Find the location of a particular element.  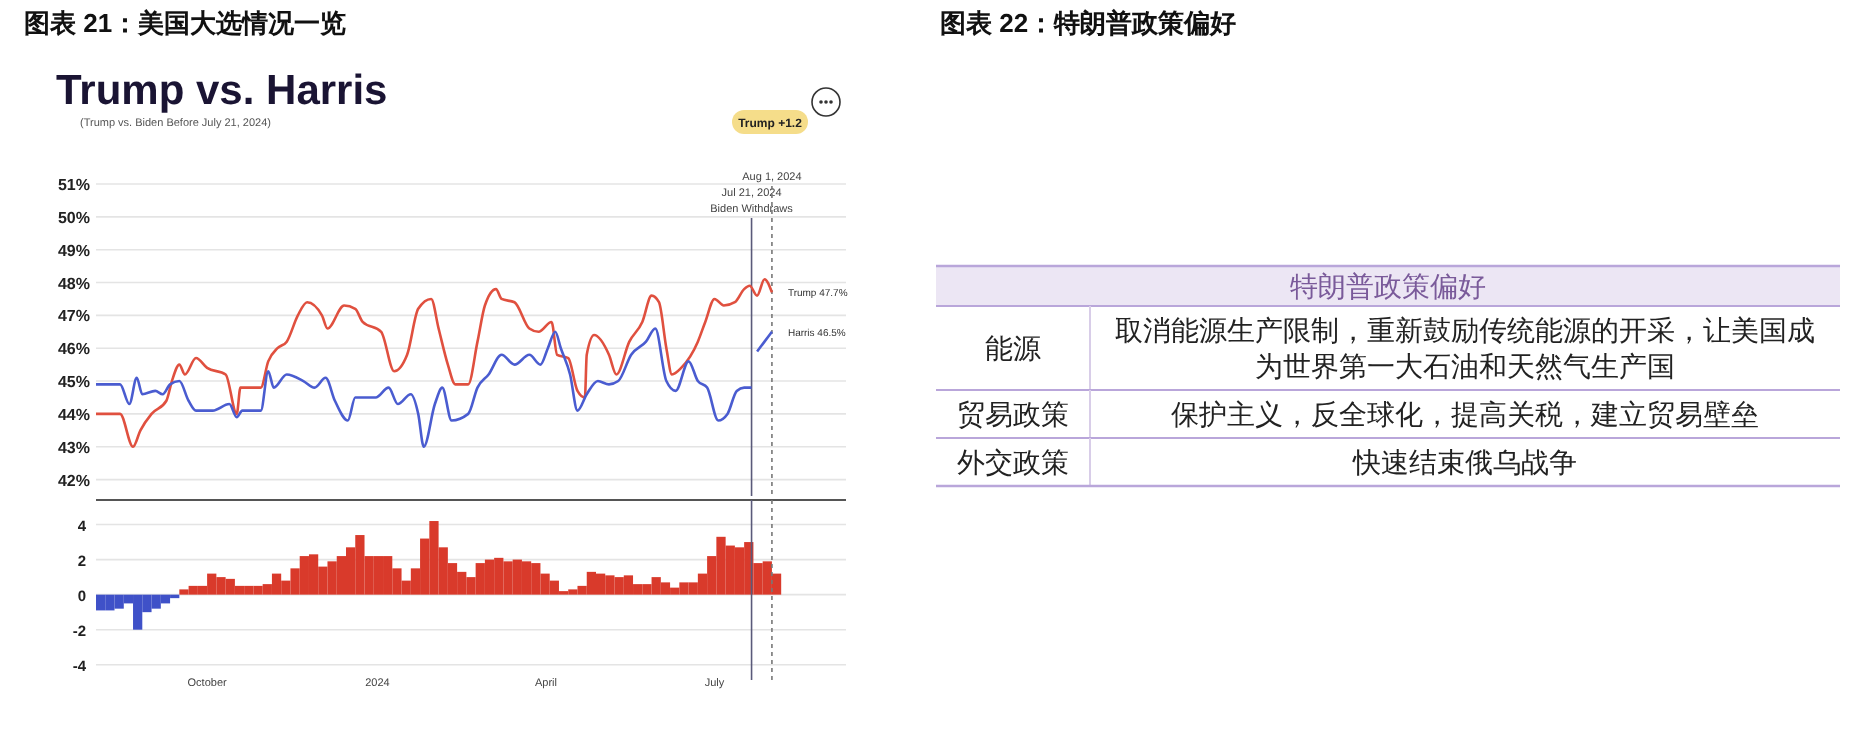

y-tick-label: 43% is located at coordinates (73, 447).